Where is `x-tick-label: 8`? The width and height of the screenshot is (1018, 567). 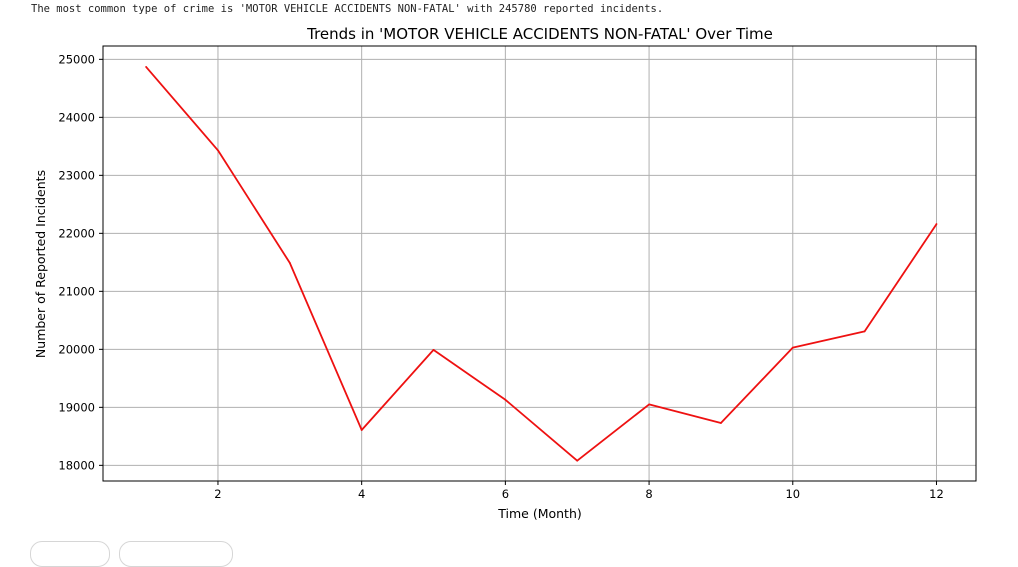 x-tick-label: 8 is located at coordinates (648, 494).